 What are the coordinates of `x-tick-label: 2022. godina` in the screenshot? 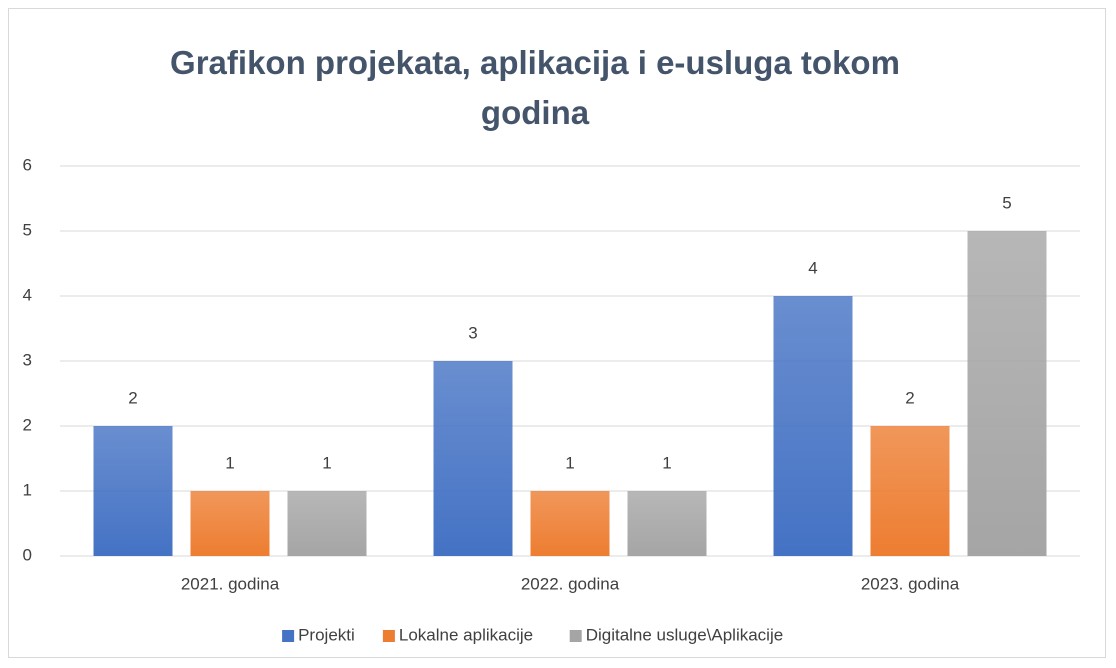 It's located at (570, 583).